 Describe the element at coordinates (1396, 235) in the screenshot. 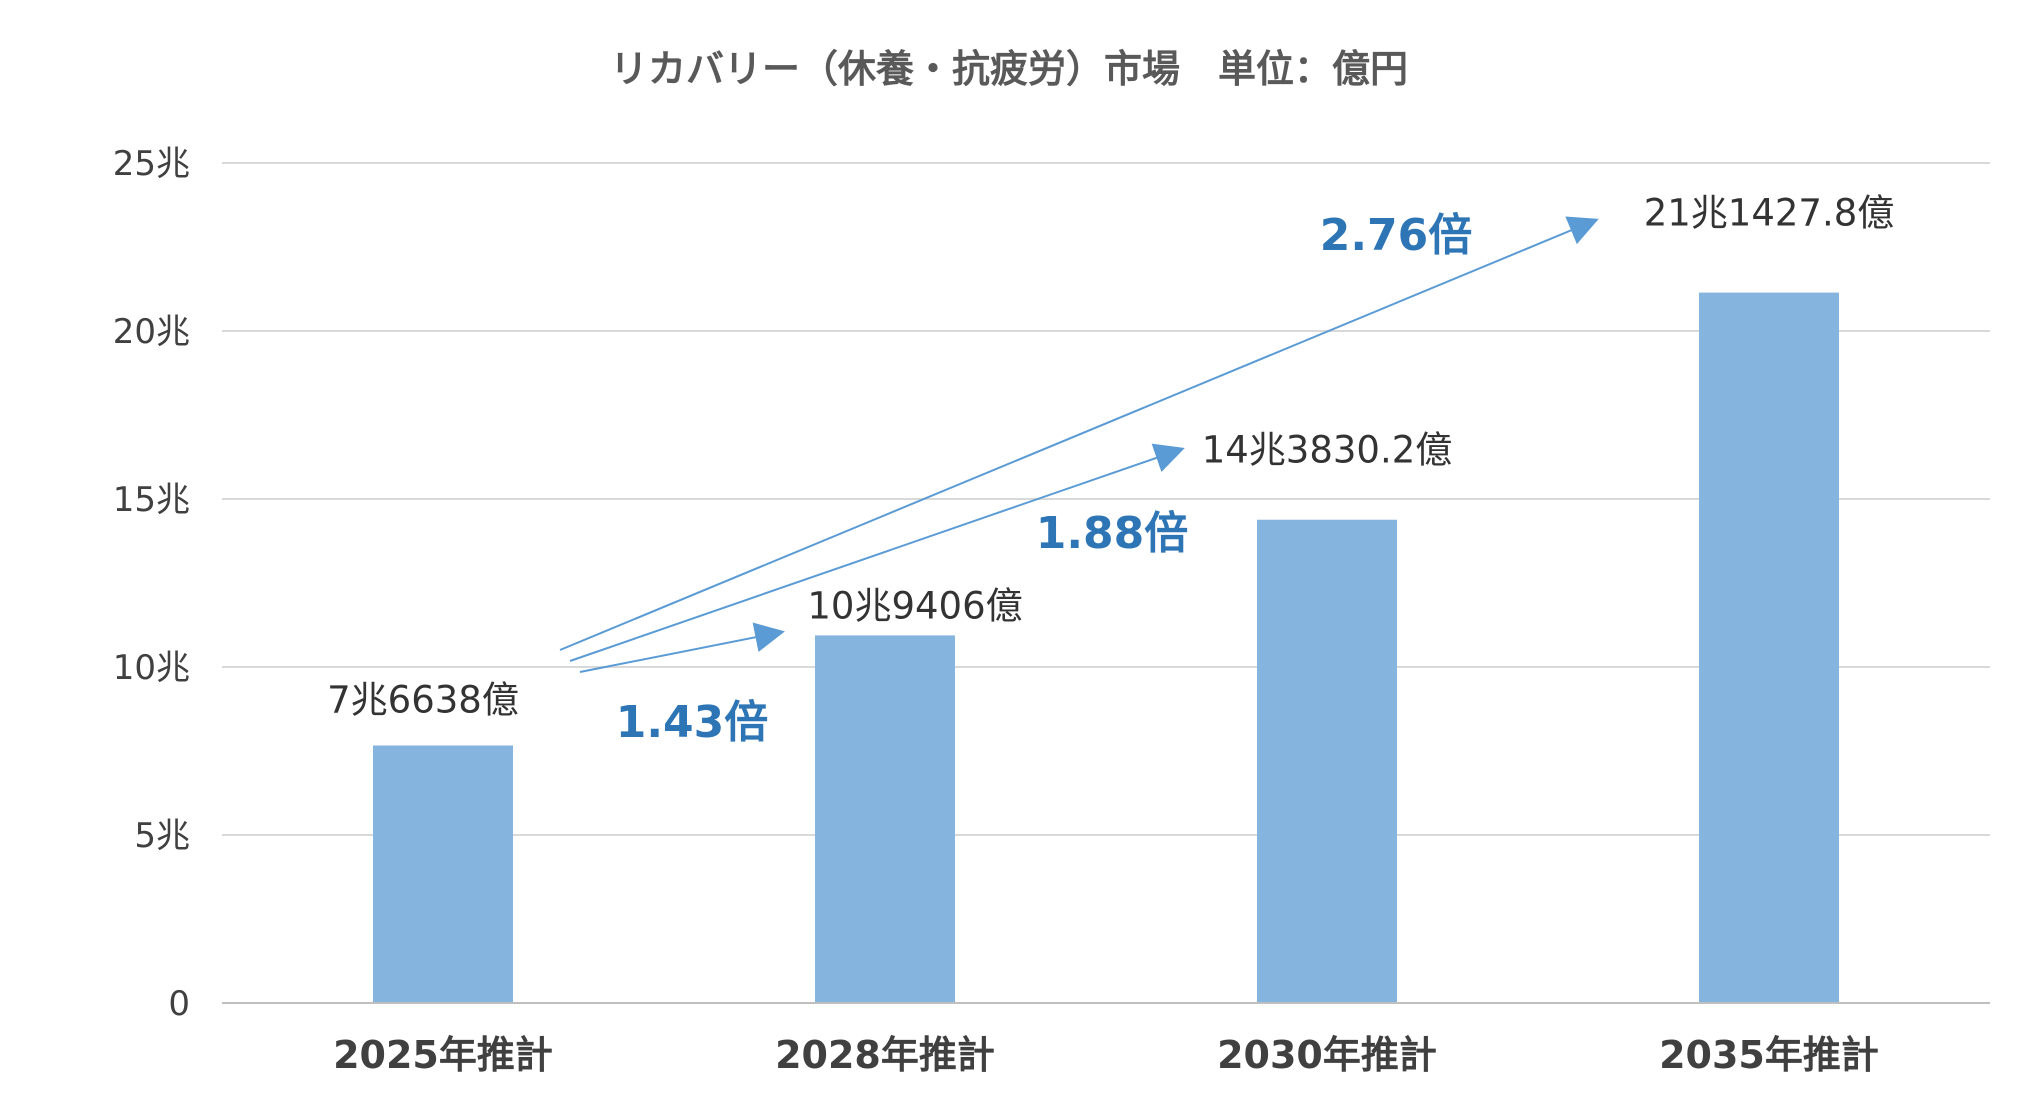

I see `growth-ratio-label: 2.76倍` at that location.